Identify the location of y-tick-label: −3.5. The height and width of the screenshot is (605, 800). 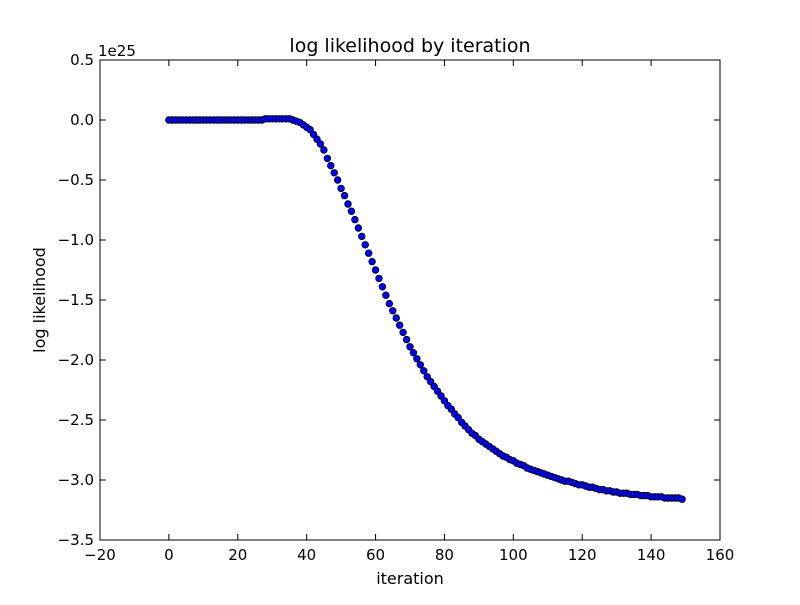
(76, 540).